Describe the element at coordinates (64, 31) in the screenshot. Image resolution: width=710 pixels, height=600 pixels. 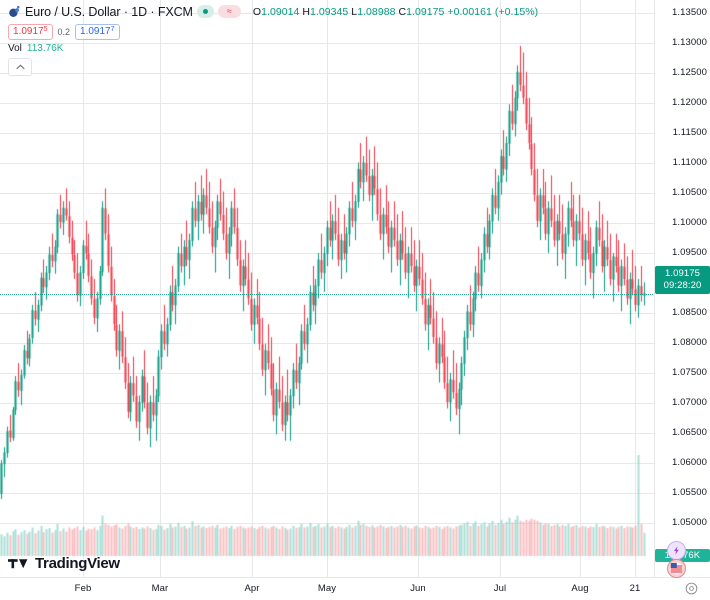
I see `spread-value: 0.2` at that location.